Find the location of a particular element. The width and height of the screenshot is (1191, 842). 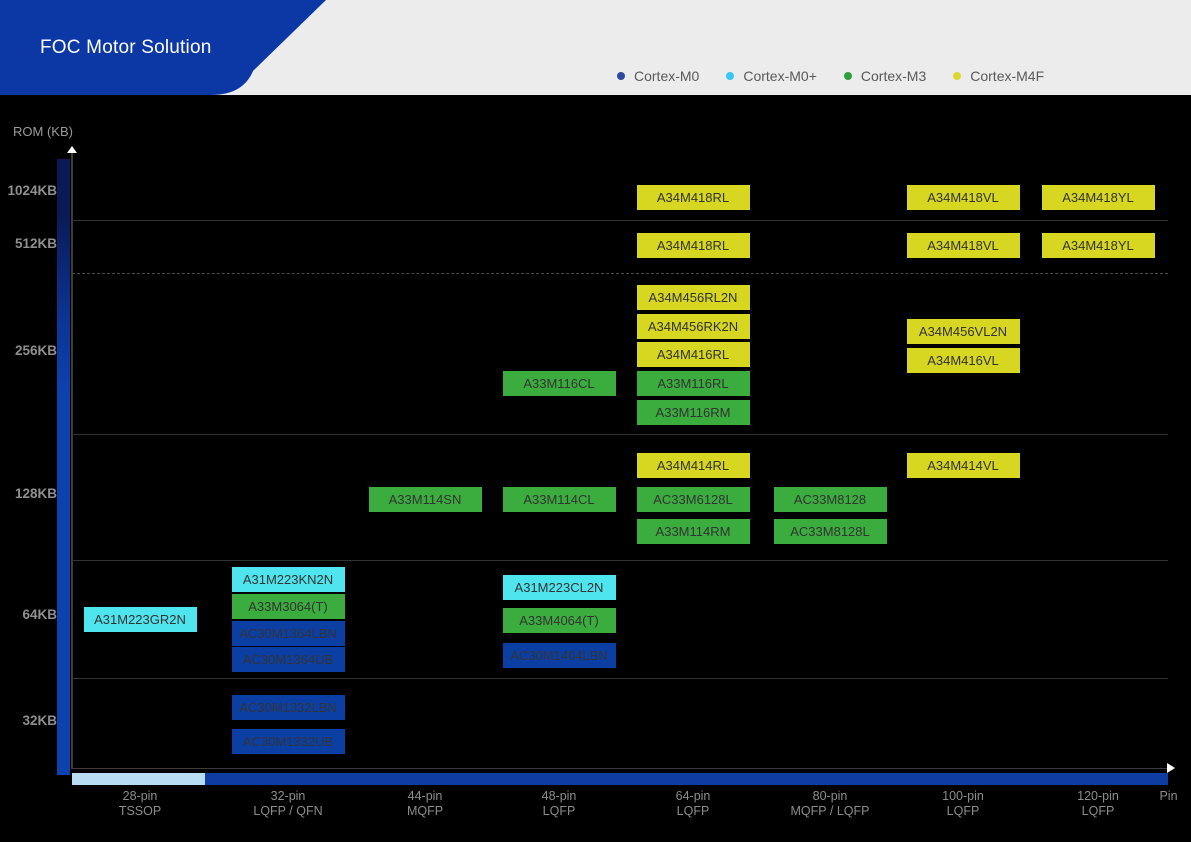

legend-item-m0p: Cortex-M0+ is located at coordinates (771, 76).